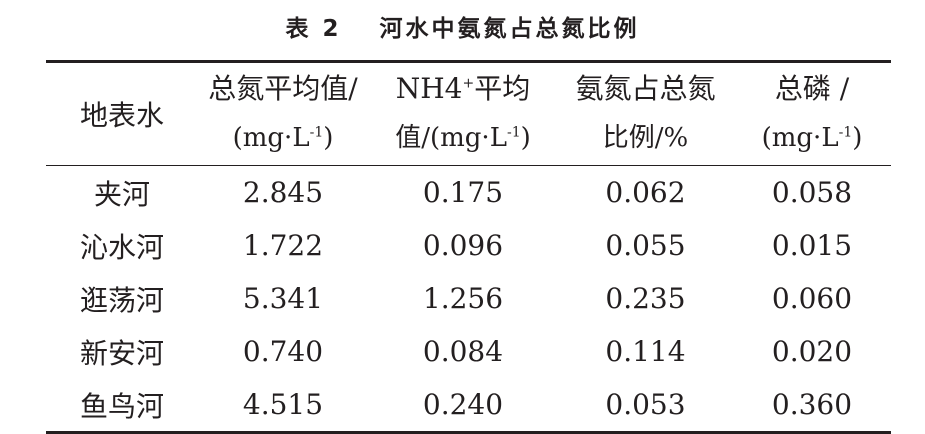 Image resolution: width=925 pixels, height=434 pixels. I want to click on cell-value: 0.053, so click(645, 406).